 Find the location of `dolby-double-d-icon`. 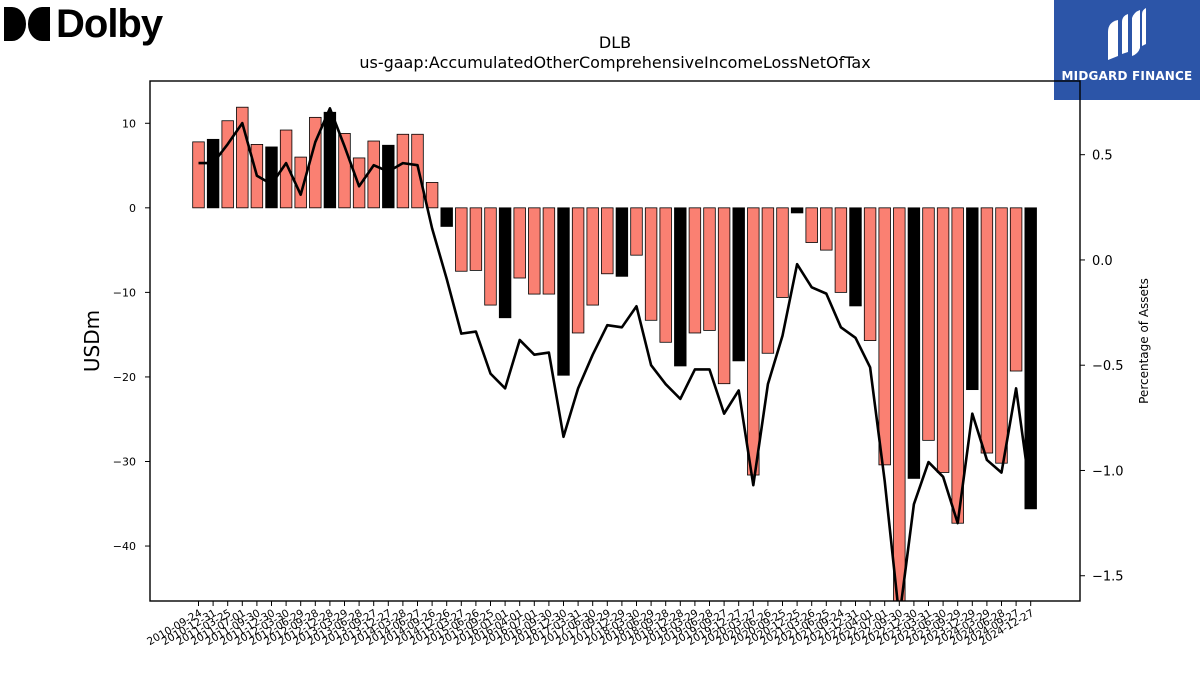

dolby-double-d-icon is located at coordinates (27, 24).